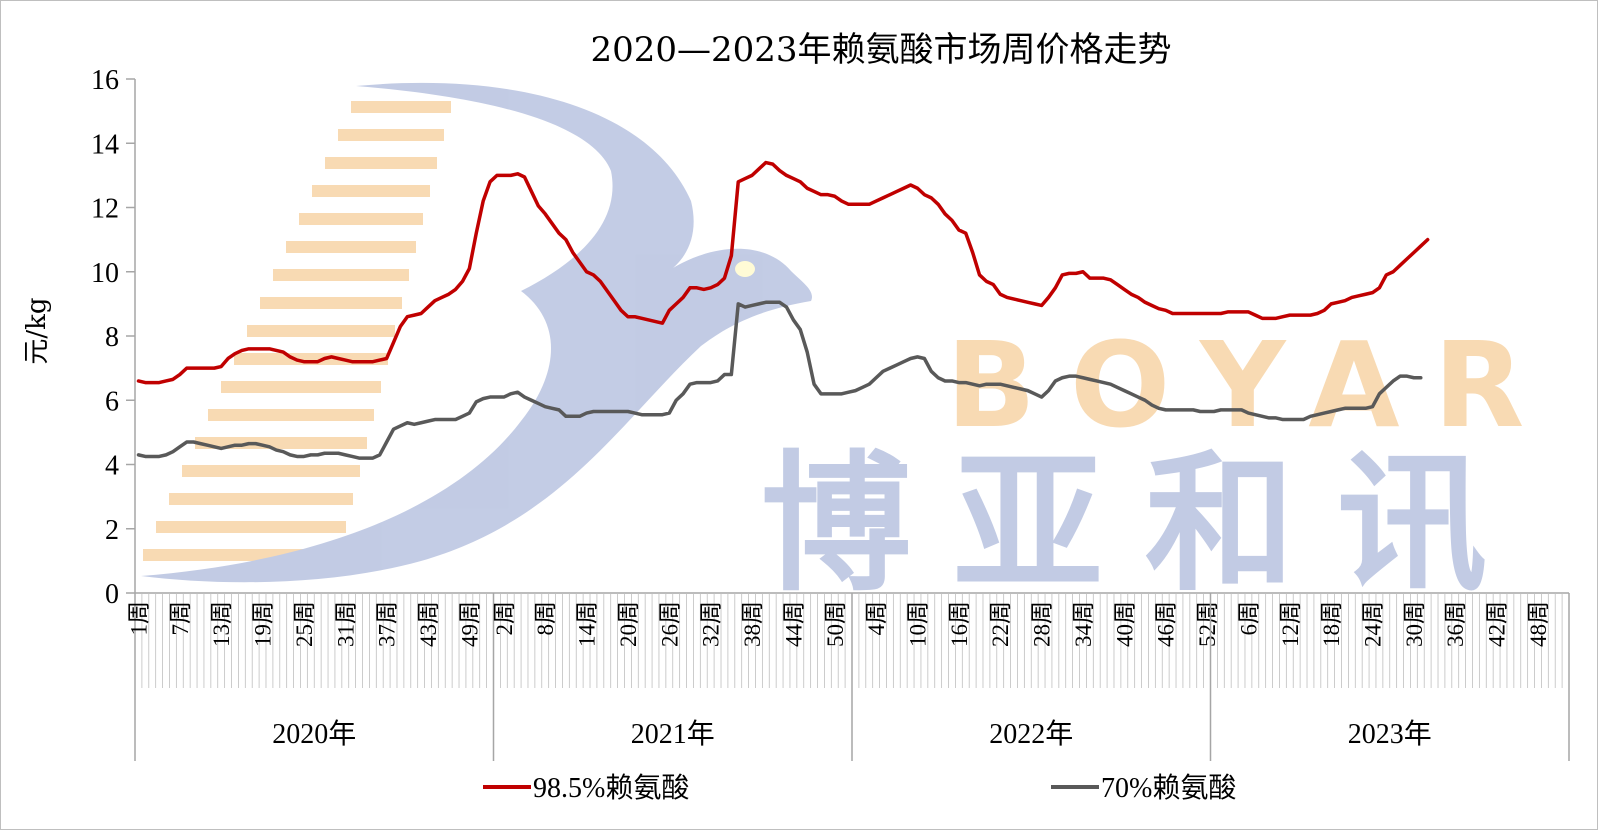 This screenshot has height=832, width=1600. I want to click on x-week-label: 36周, so click(1455, 624).